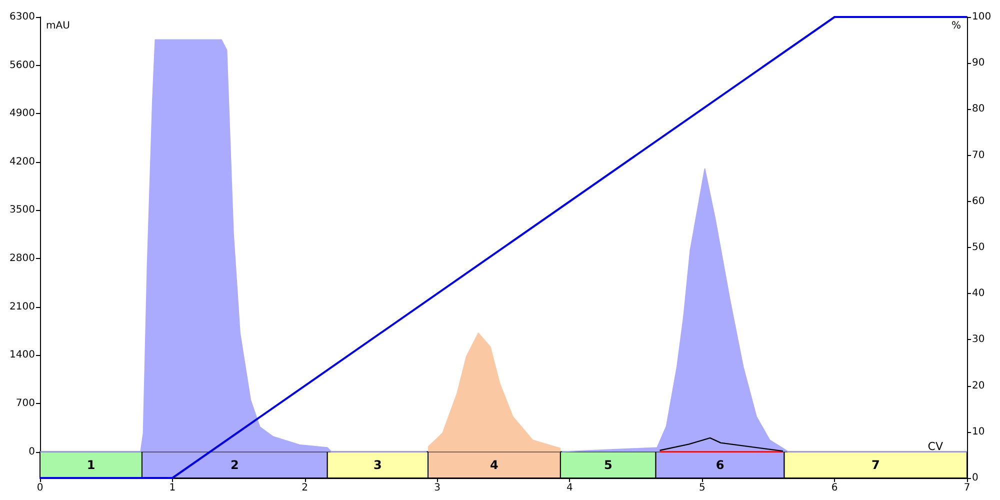 The width and height of the screenshot is (1000, 500). What do you see at coordinates (975, 478) in the screenshot?
I see `y2-tick-label: 0` at bounding box center [975, 478].